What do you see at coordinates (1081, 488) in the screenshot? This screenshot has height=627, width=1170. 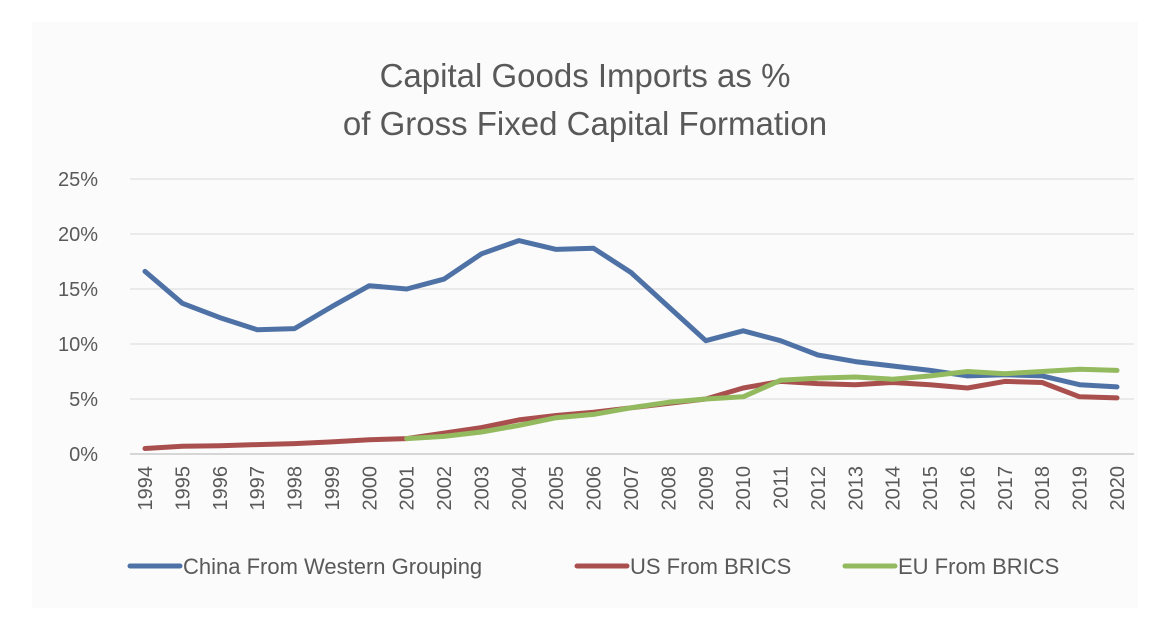 I see `x-tick-label: 2019` at bounding box center [1081, 488].